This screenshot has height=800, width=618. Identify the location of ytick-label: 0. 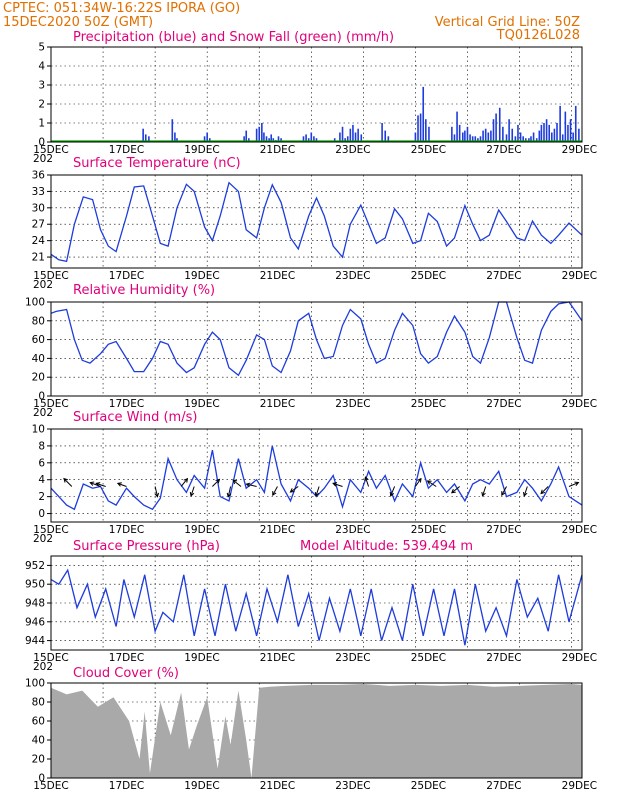
(41, 514).